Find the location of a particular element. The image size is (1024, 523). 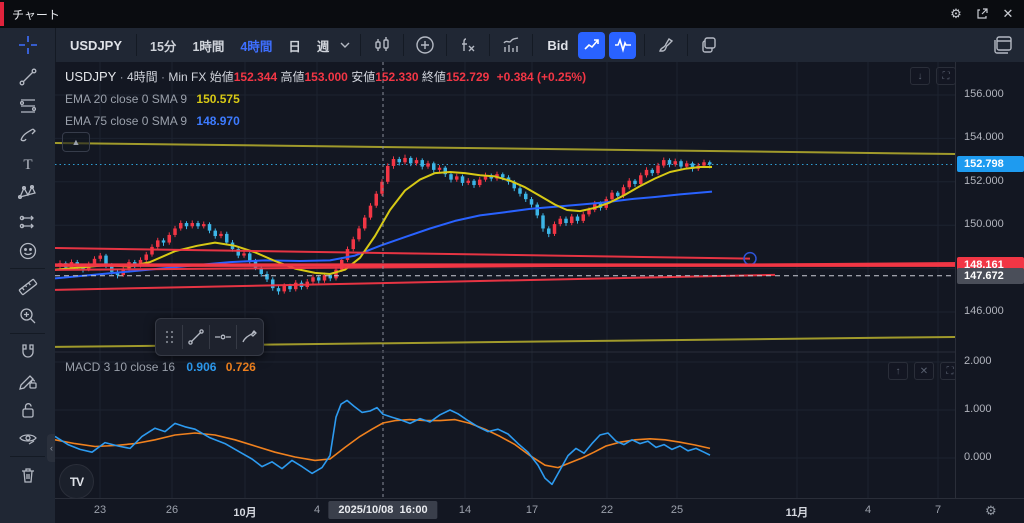

legend-interval: 4時間 is located at coordinates (142, 77).